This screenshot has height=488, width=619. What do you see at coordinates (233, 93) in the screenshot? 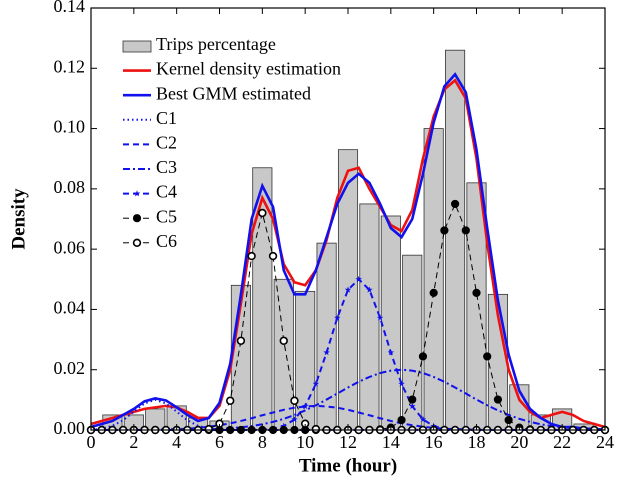
I see `legend-label: Best GMM estimated` at bounding box center [233, 93].